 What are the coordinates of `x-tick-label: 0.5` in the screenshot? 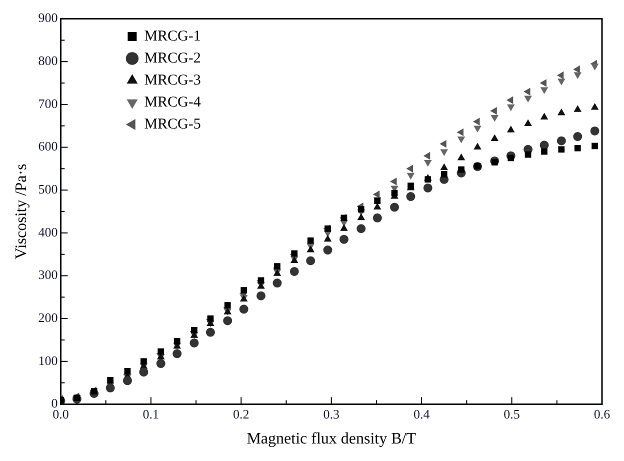 It's located at (512, 414).